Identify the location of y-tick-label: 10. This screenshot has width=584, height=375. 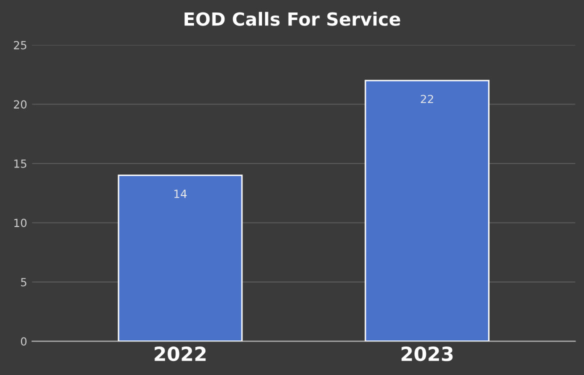
(20, 223).